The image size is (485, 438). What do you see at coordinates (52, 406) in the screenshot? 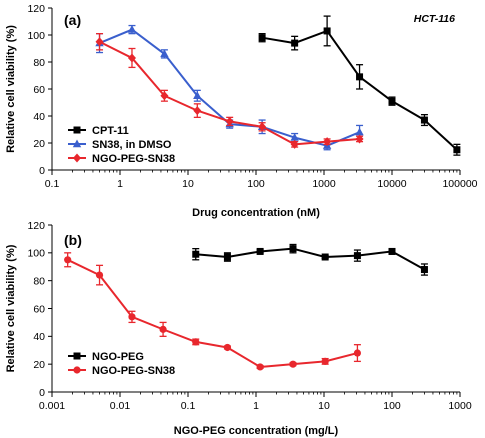
I see `x-tick-label: 0.001` at bounding box center [52, 406].